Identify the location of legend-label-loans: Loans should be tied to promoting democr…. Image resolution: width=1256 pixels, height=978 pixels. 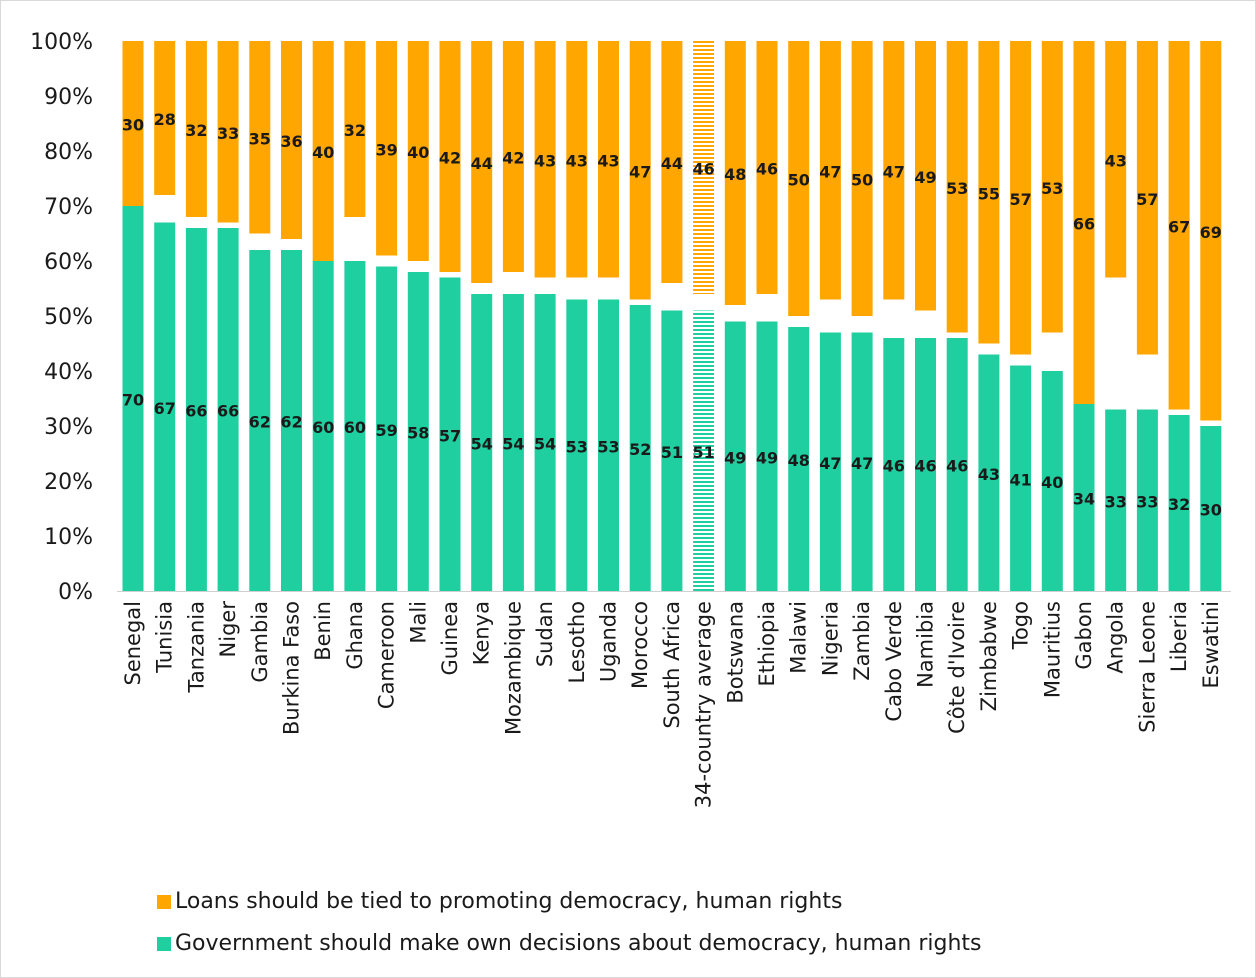
(509, 901).